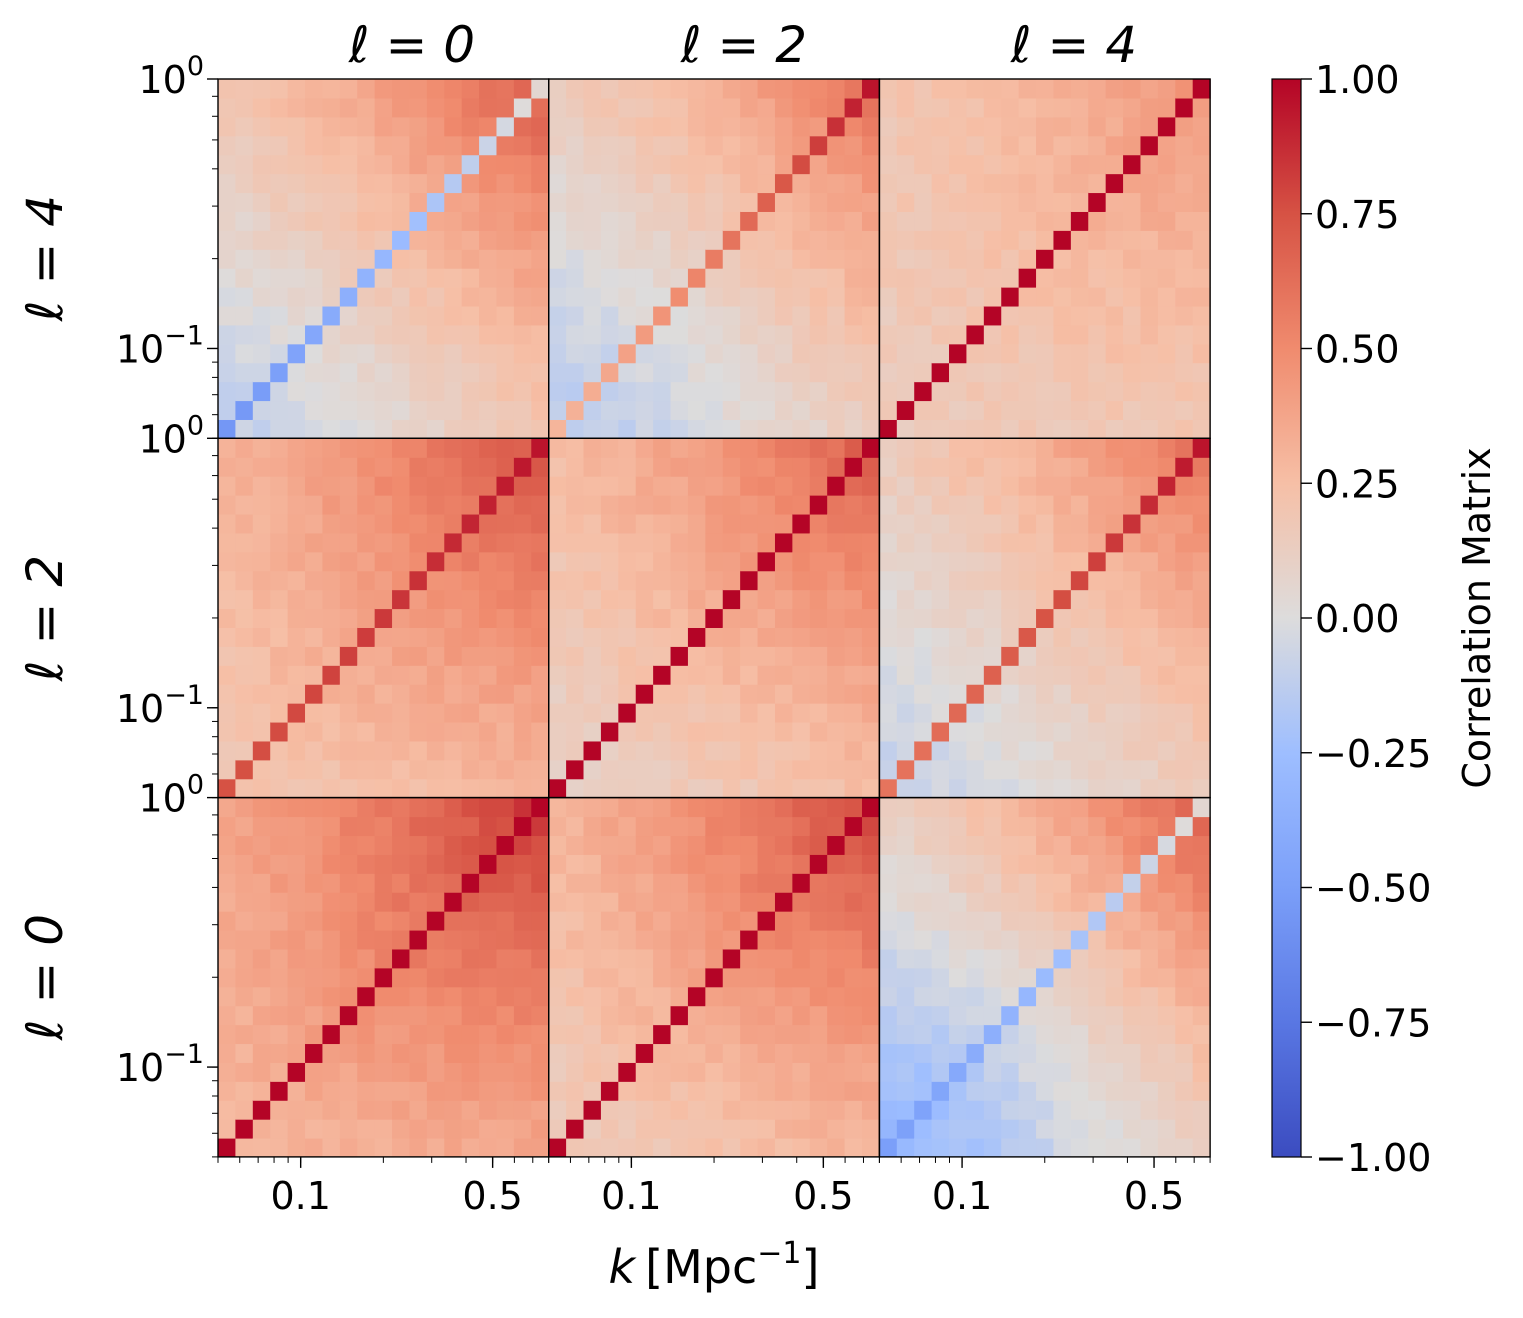  Describe the element at coordinates (1357, 215) in the screenshot. I see `colorbar-tick-label: 0.75` at that location.